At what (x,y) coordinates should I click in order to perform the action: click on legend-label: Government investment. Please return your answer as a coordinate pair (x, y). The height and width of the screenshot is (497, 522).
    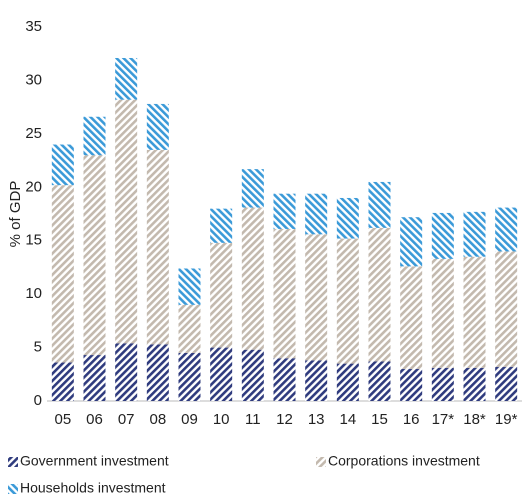
    Looking at the image, I should click on (94, 461).